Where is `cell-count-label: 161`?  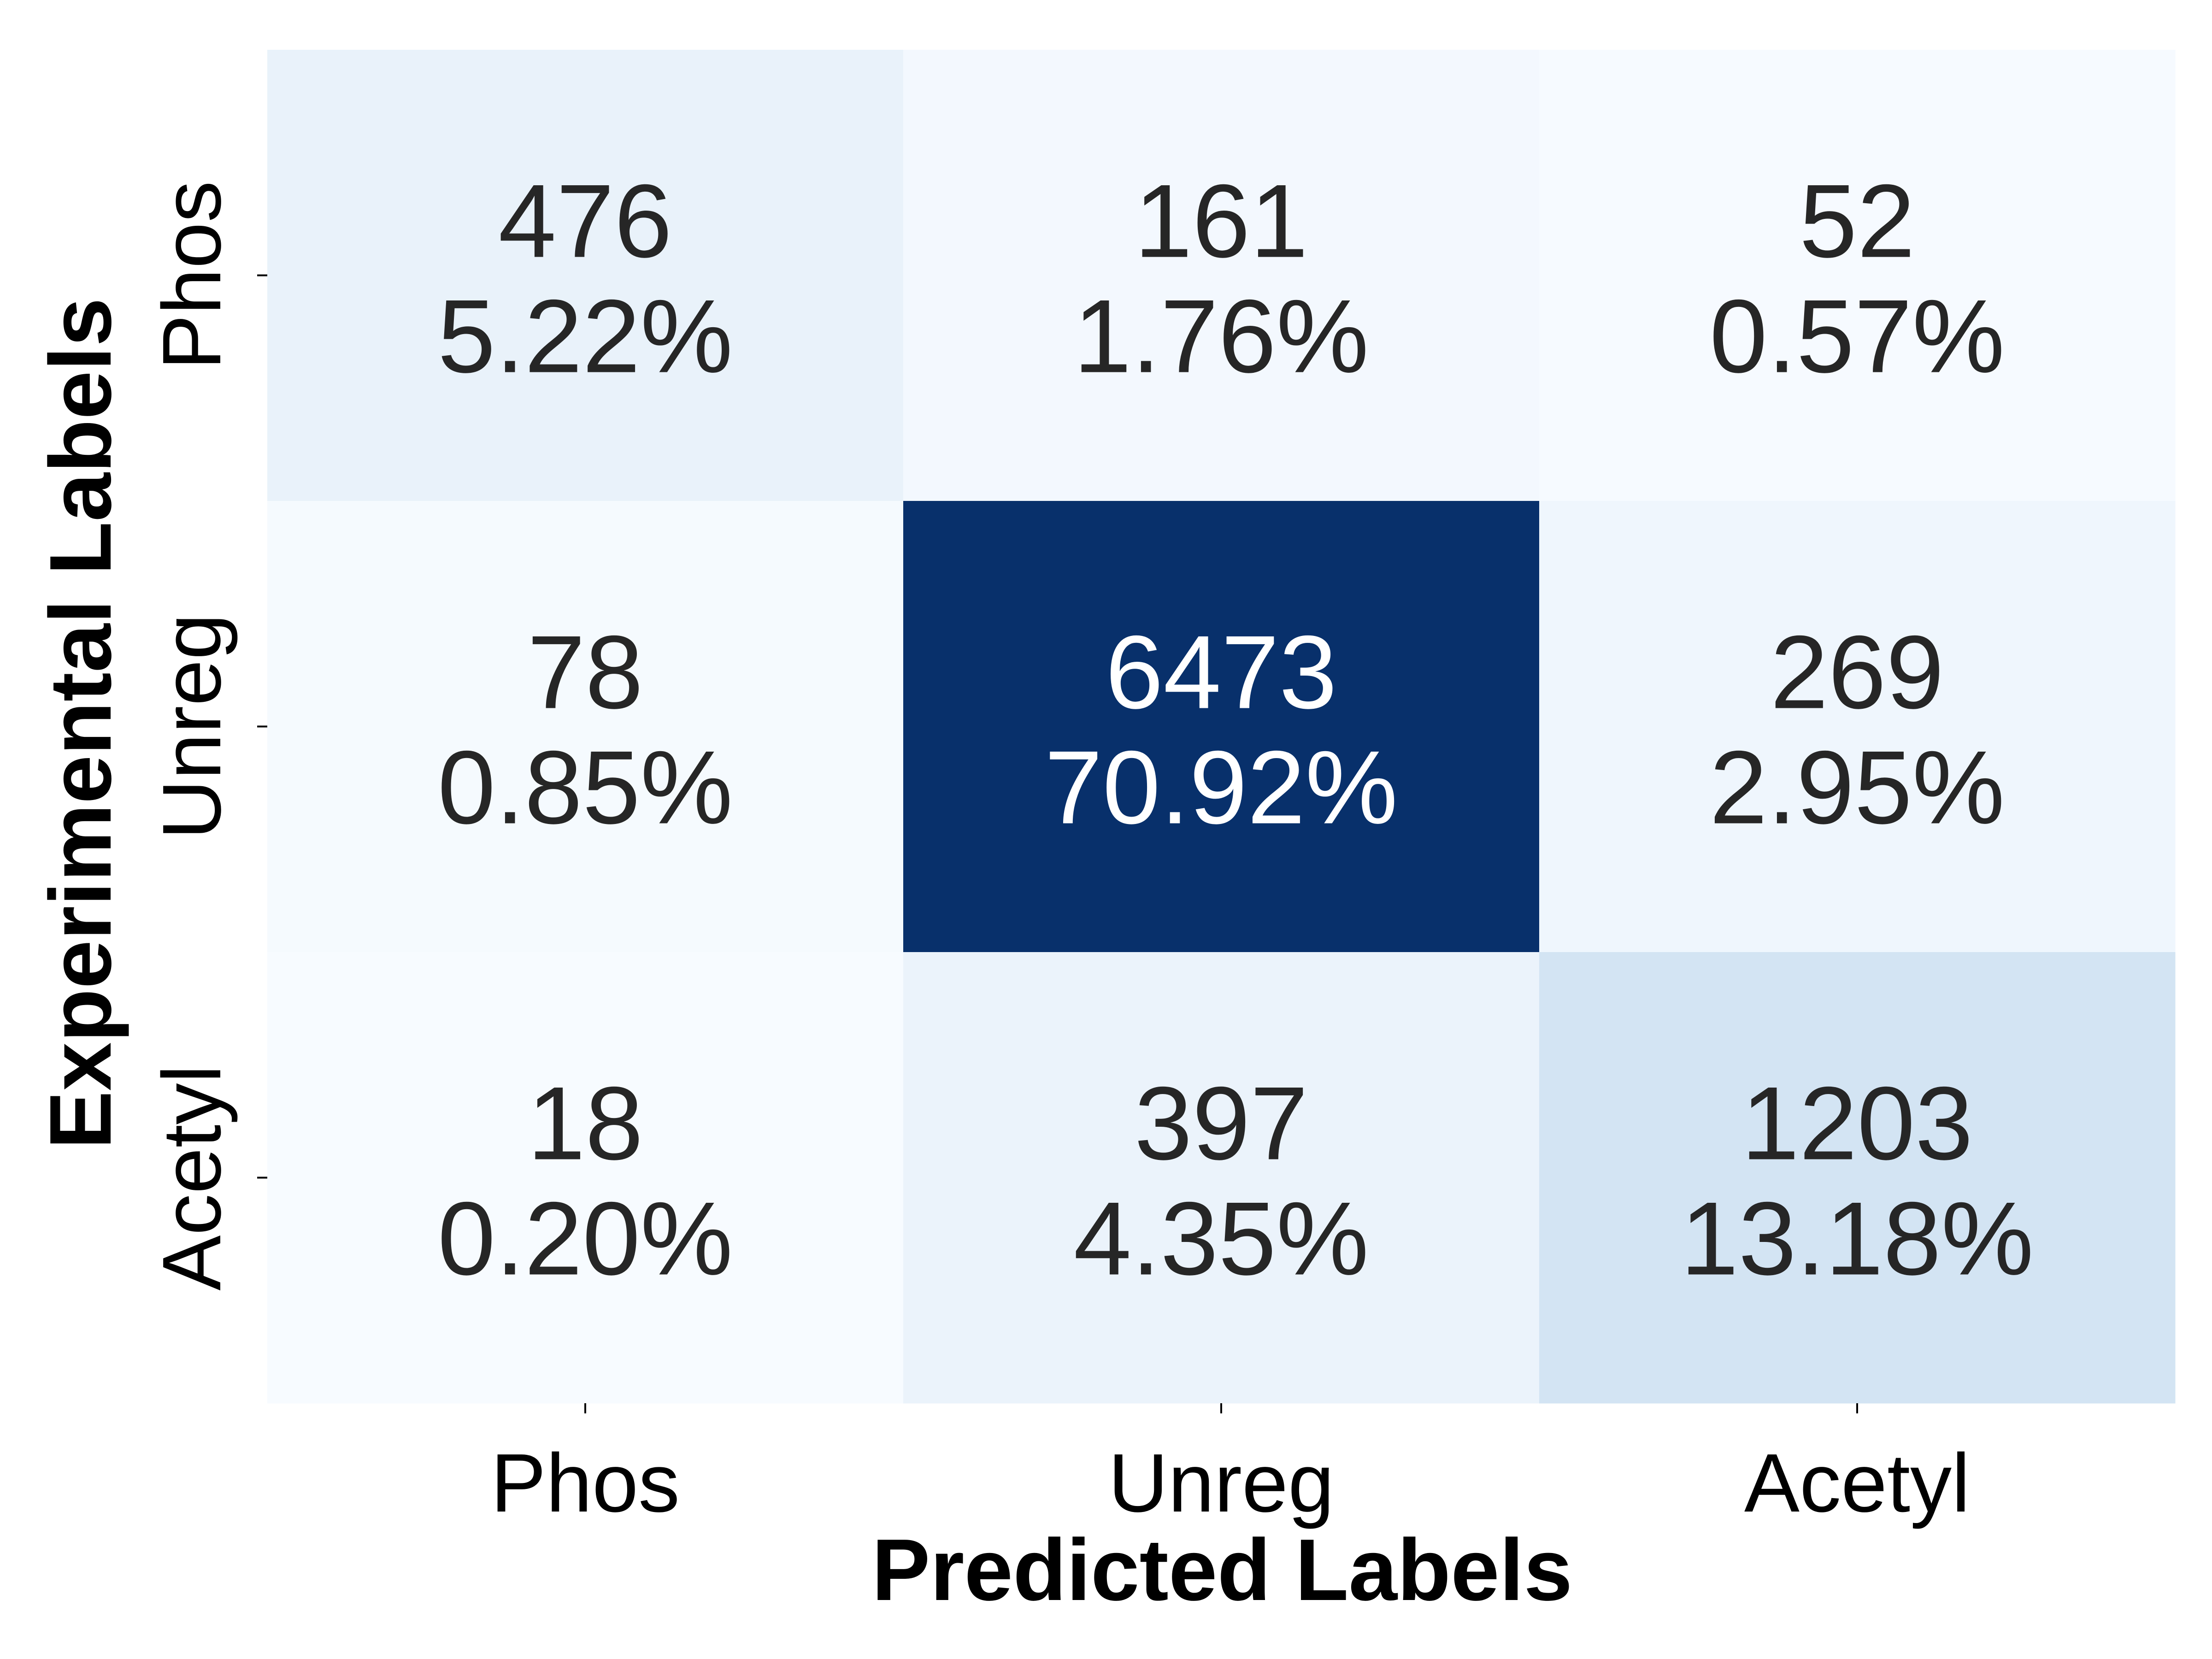
cell-count-label: 161 is located at coordinates (1221, 221).